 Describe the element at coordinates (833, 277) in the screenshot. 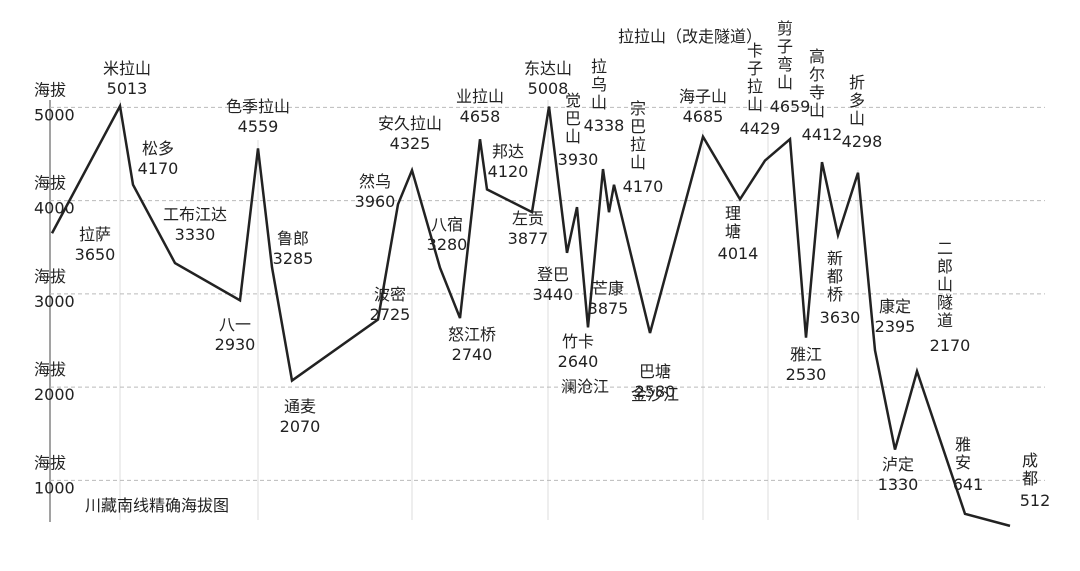

I see `place-label: 新都桥` at that location.